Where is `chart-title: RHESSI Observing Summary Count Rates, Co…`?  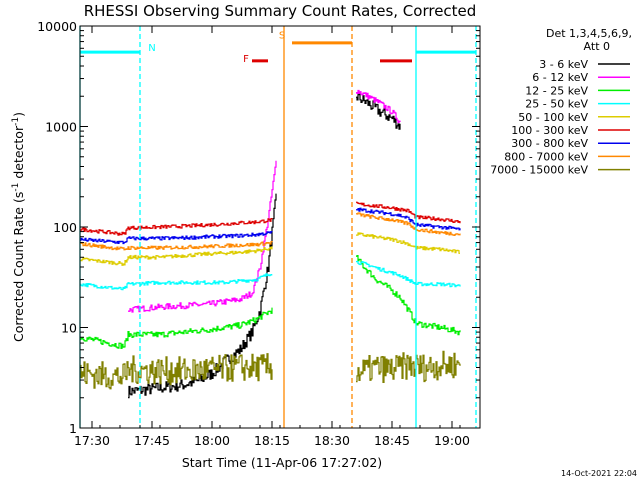
chart-title: RHESSI Observing Summary Count Rates, Co… is located at coordinates (280, 11).